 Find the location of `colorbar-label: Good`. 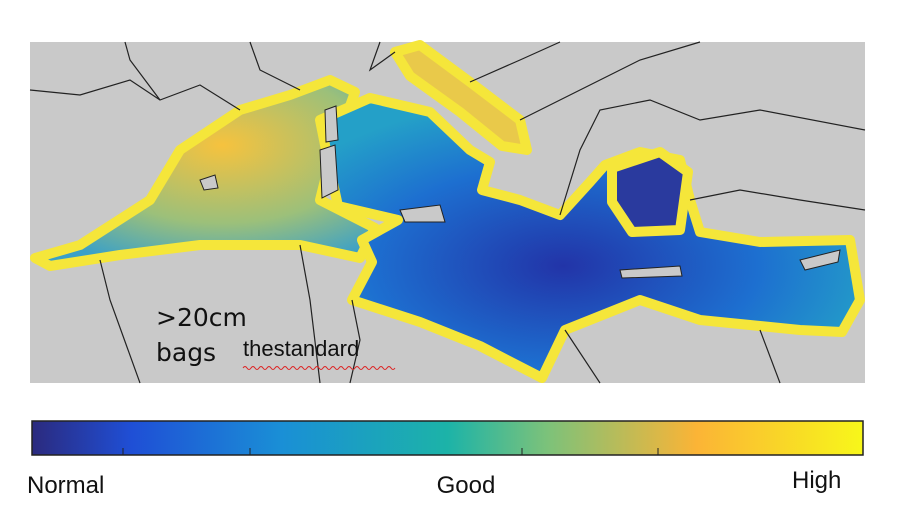

colorbar-label: Good is located at coordinates (466, 485).